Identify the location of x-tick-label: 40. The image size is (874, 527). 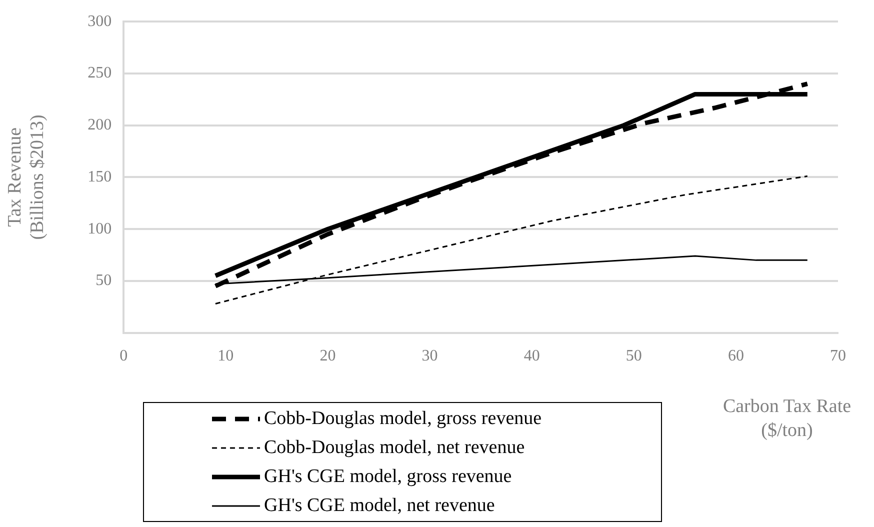
(532, 356).